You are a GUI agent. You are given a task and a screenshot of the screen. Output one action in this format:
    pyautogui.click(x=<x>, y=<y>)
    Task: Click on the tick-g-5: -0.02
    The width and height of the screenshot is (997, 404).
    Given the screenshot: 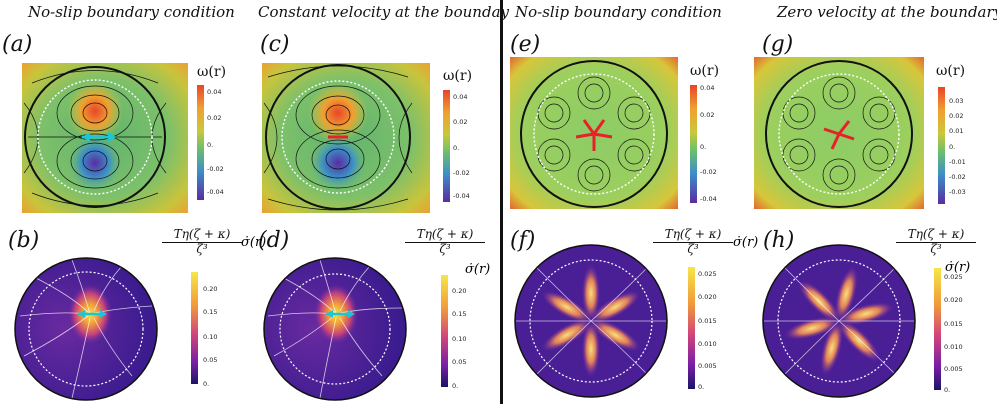 What is the action you would take?
    pyautogui.click(x=957, y=177)
    